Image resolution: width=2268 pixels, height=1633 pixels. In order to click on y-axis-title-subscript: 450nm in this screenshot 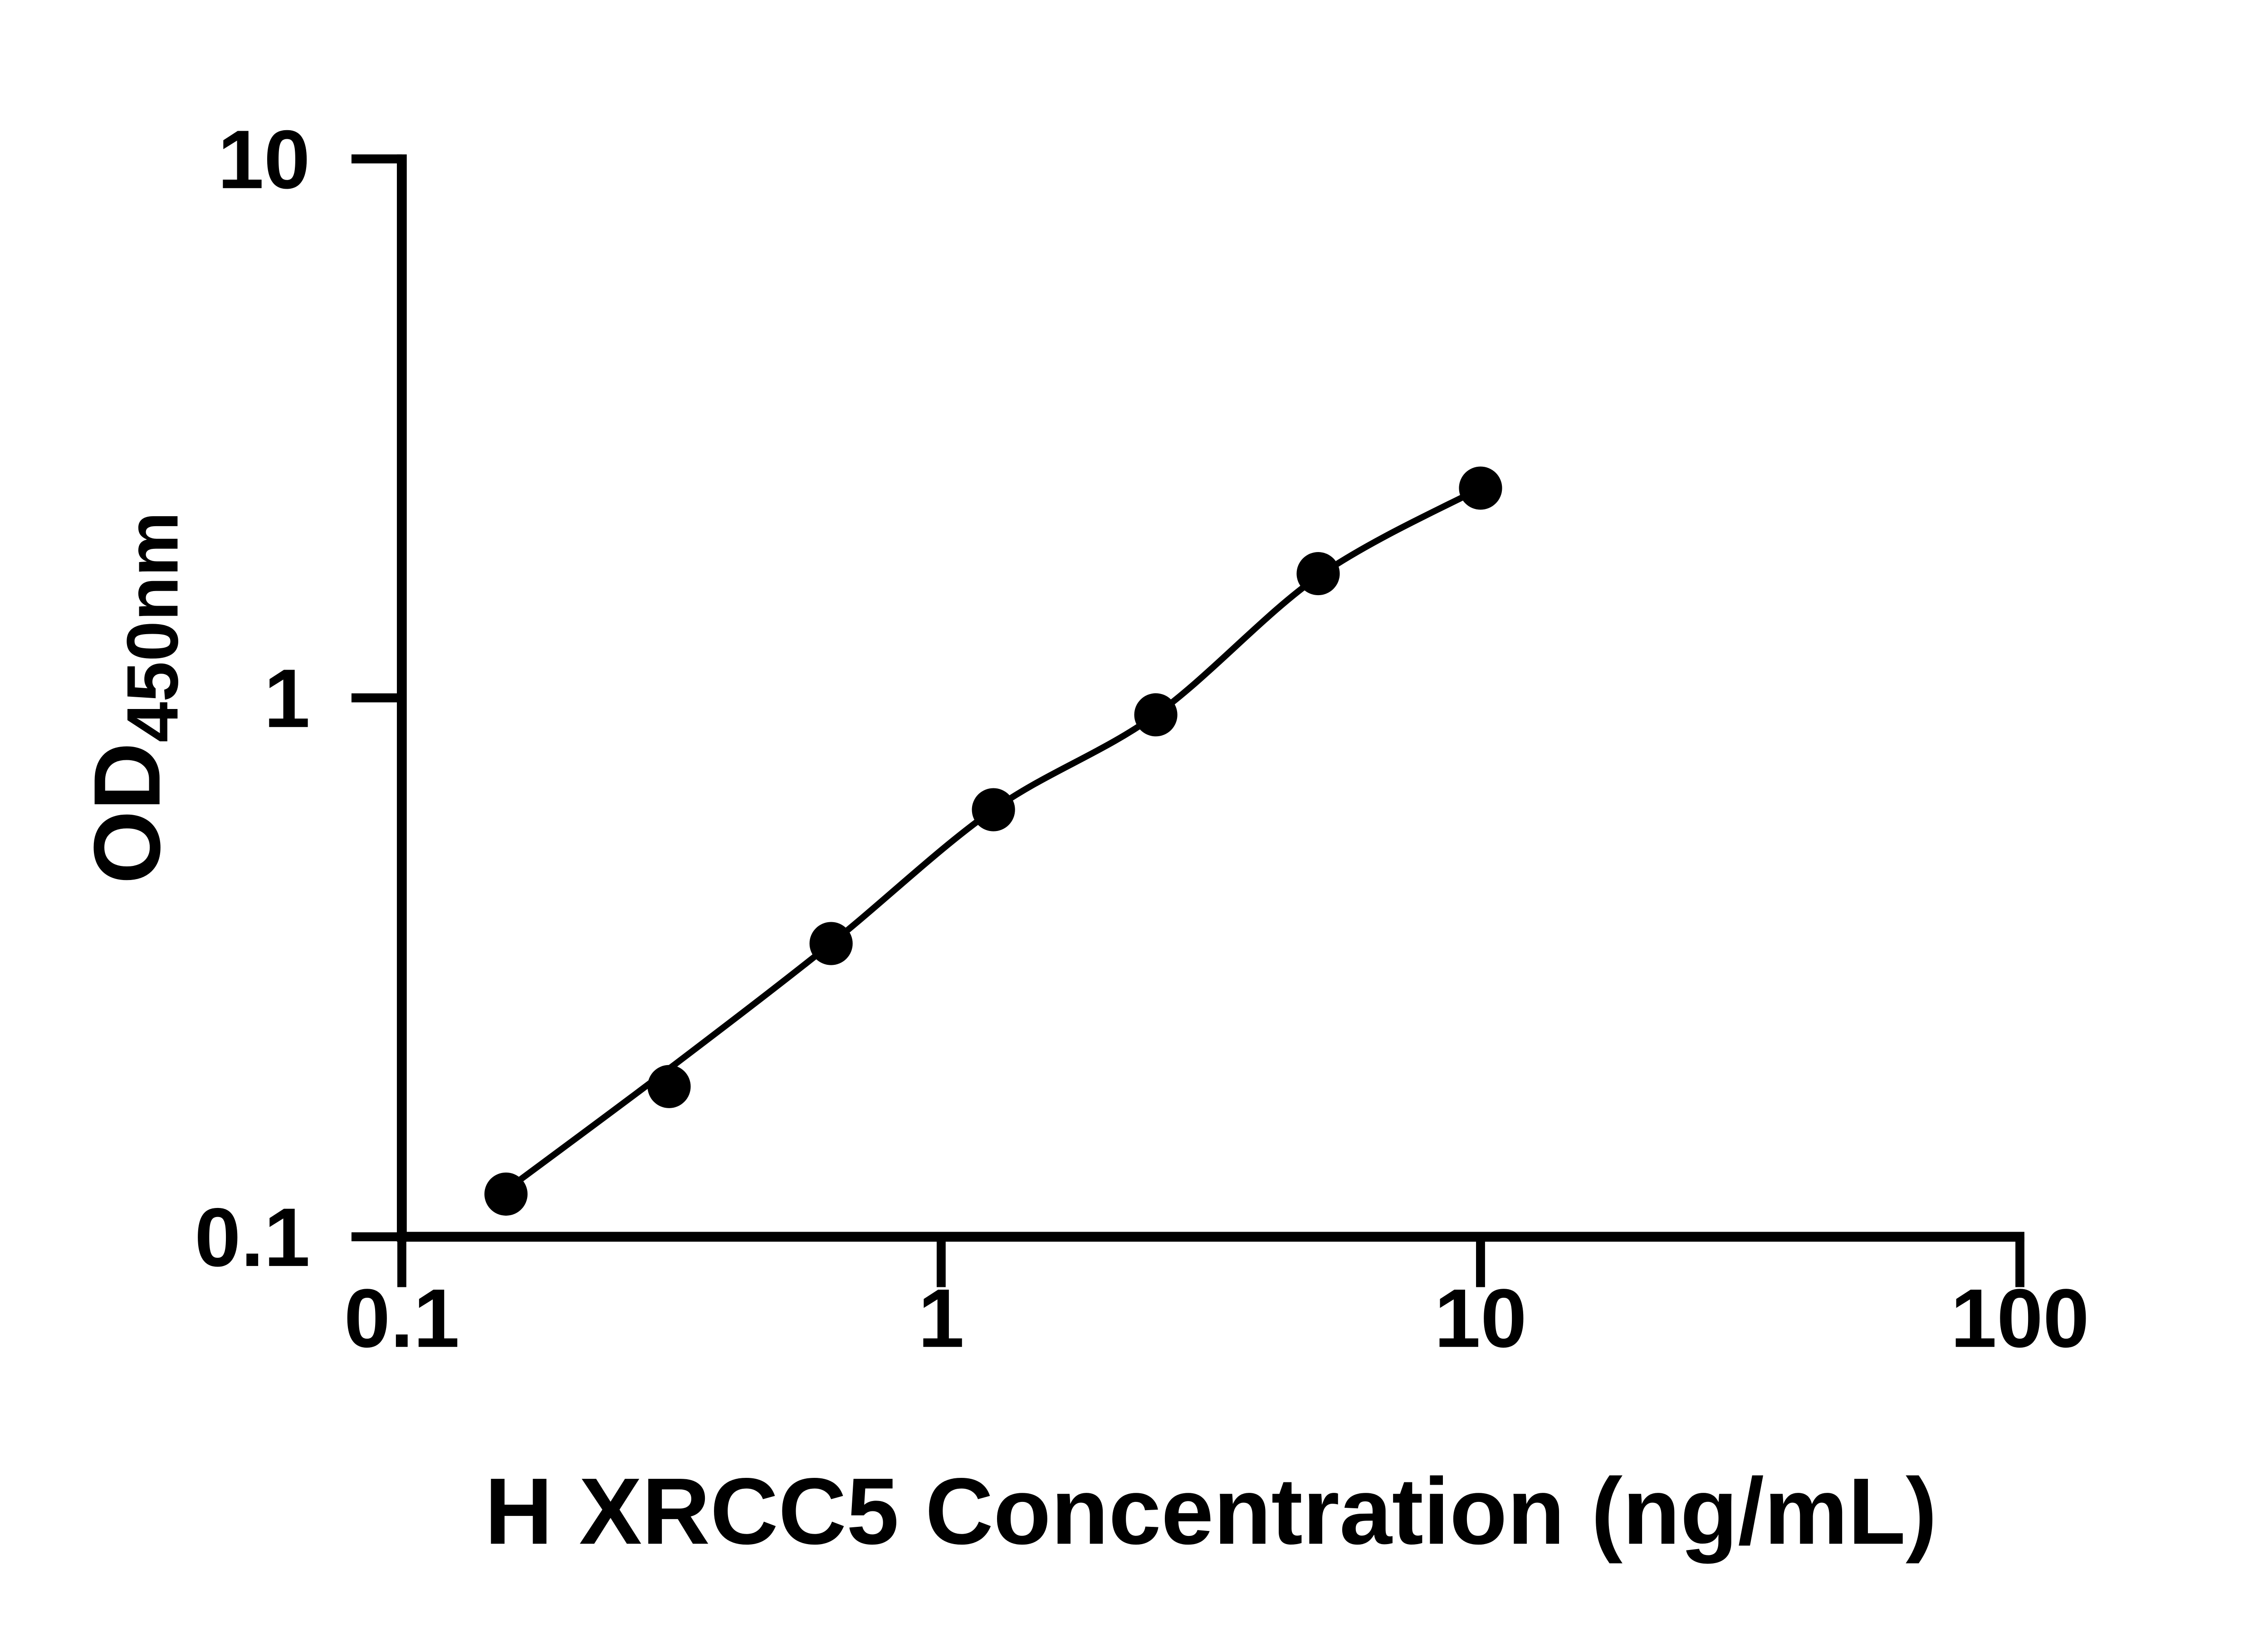, I will do `click(153, 627)`.